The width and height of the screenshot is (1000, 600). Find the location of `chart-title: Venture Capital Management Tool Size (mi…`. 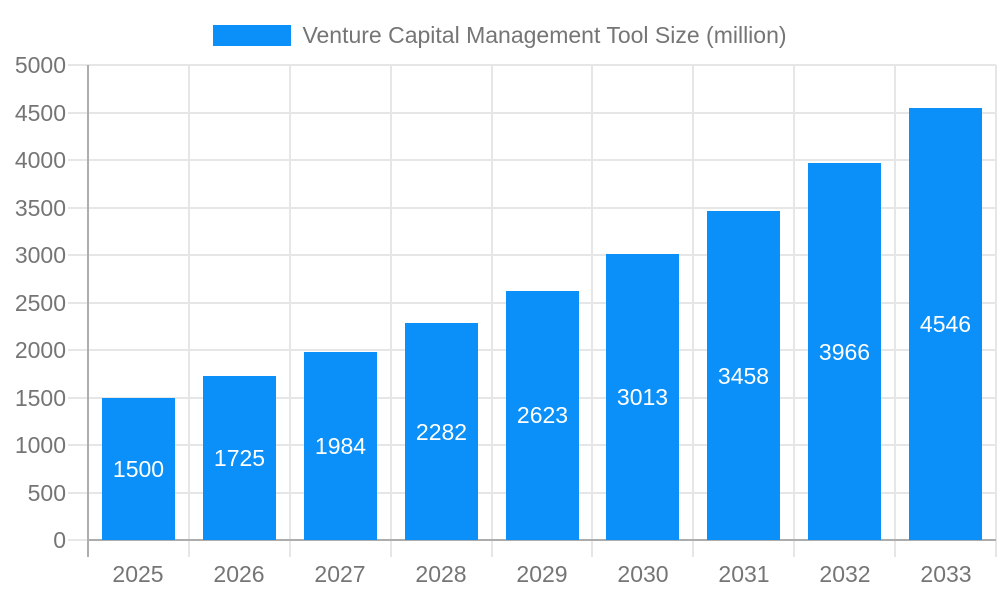

chart-title: Venture Capital Management Tool Size (mi… is located at coordinates (544, 35).